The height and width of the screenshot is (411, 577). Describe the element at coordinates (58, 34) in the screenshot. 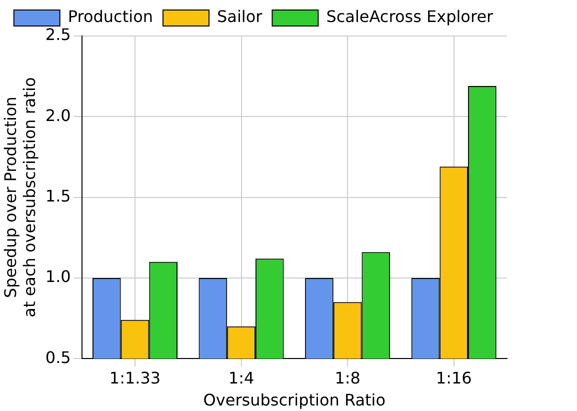

I see `y-tick-label: 2.5` at that location.